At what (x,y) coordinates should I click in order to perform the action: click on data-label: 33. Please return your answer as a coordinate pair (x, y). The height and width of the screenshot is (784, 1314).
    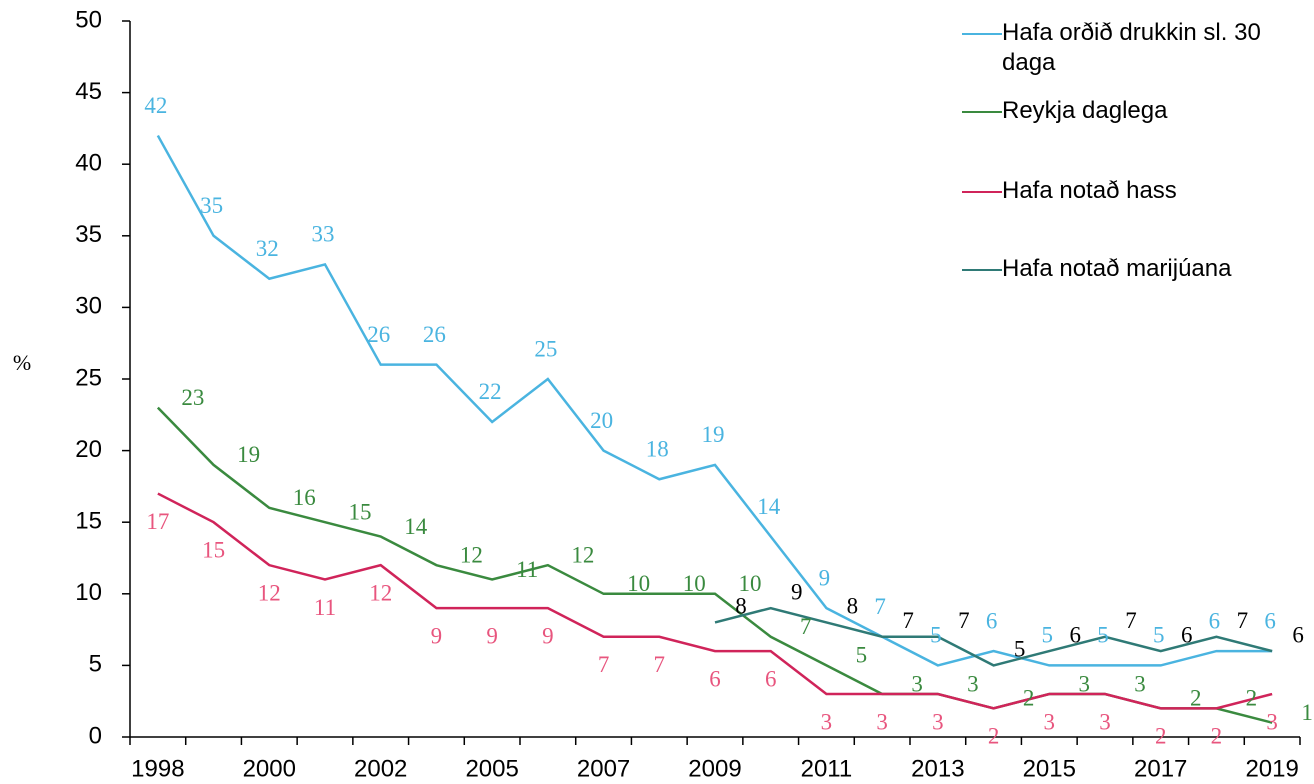
    Looking at the image, I should click on (323, 234).